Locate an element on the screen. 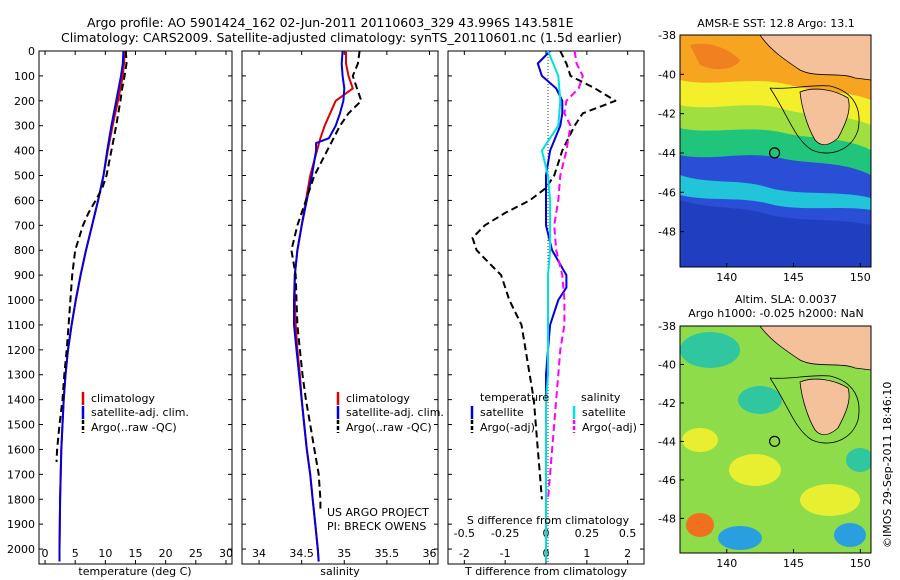 This screenshot has height=580, width=900. sst-cyan-band is located at coordinates (775, 192).